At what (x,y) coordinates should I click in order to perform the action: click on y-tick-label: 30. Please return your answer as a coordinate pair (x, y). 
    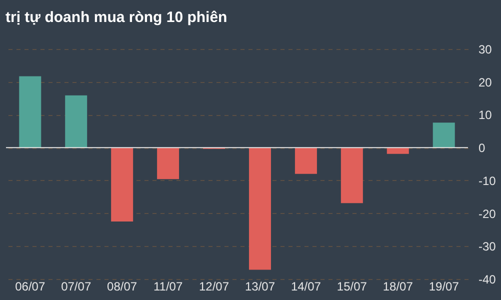
    Looking at the image, I should click on (485, 49).